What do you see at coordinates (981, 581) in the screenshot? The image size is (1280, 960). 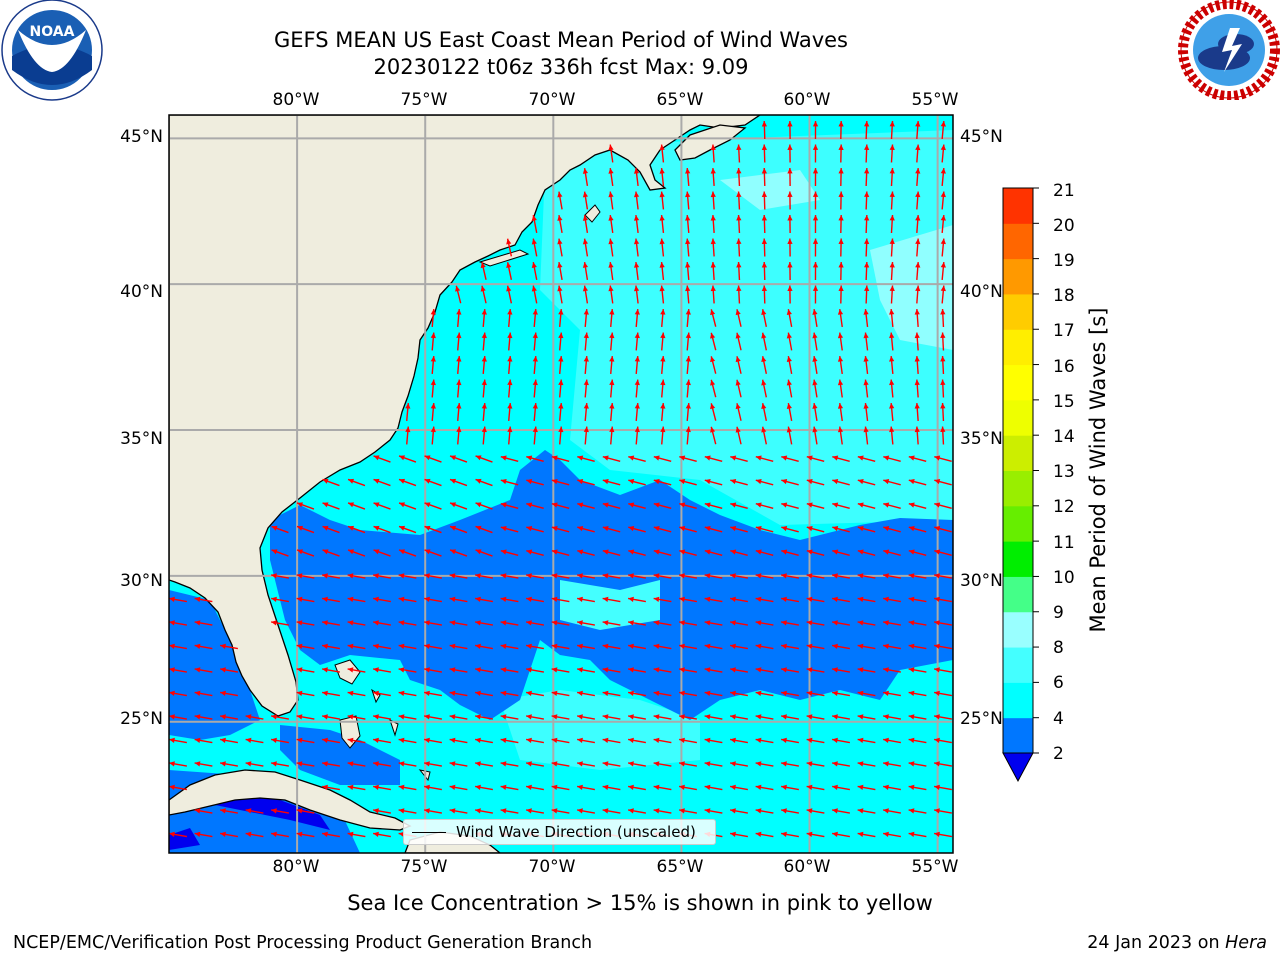 I see `y-tick-right-30n: 30°N` at bounding box center [981, 581].